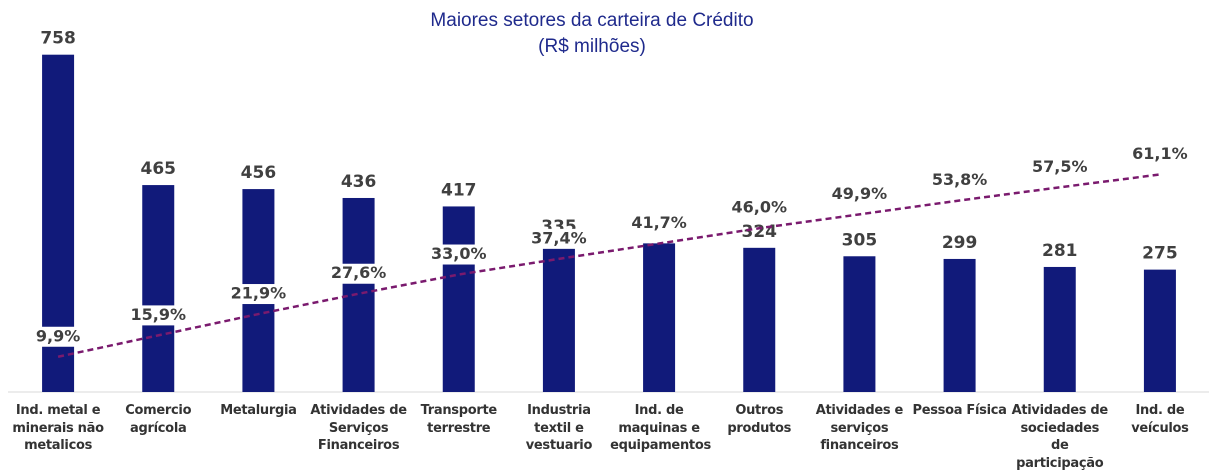 This screenshot has height=472, width=1209. What do you see at coordinates (359, 182) in the screenshot?
I see `bar-value-label: 436` at bounding box center [359, 182].